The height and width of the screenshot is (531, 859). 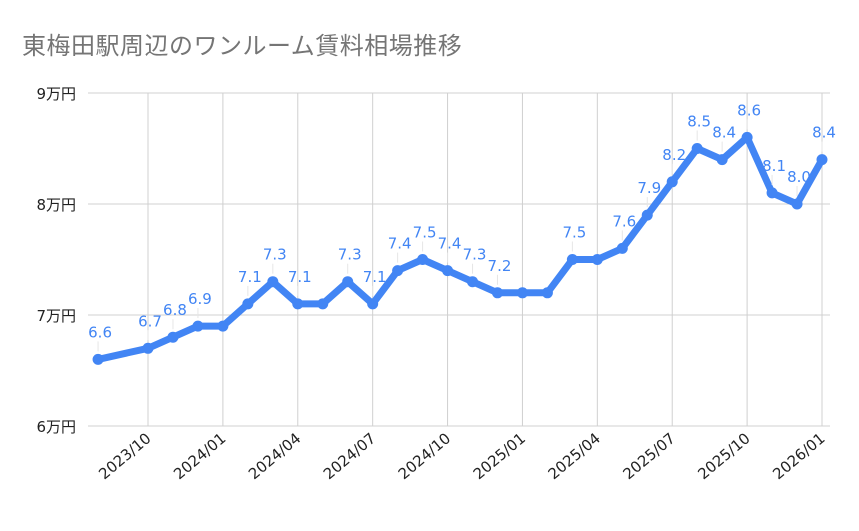 What do you see at coordinates (424, 456) in the screenshot?
I see `x-tick-label: 2024/10` at bounding box center [424, 456].